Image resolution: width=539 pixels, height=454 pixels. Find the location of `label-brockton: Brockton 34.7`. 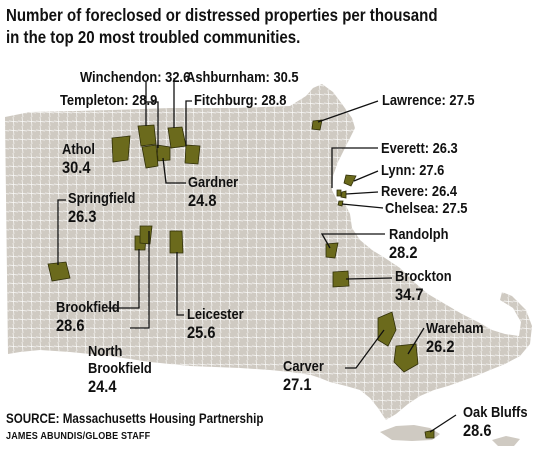

label-brockton: Brockton 34.7 is located at coordinates (423, 286).